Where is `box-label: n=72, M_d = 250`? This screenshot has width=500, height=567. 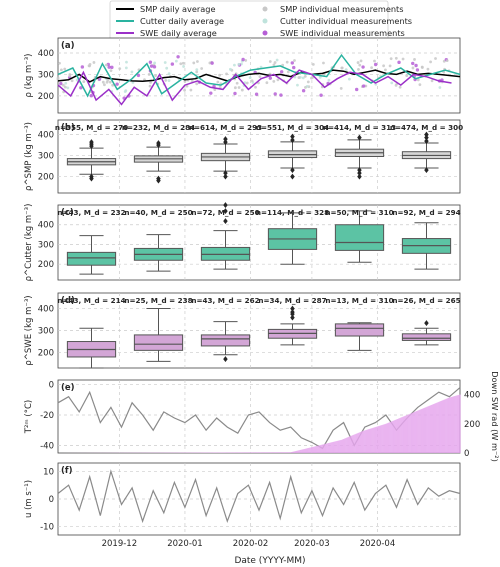
box-label: n=72, M_d = 250 is located at coordinates (225, 212).